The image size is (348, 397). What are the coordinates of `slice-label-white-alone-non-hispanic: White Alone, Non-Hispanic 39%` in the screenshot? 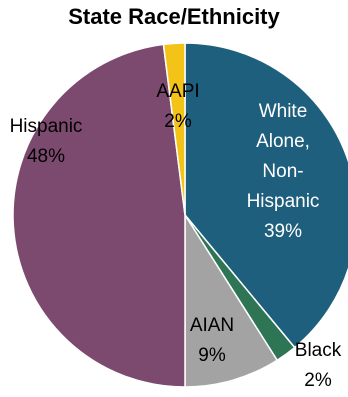 It's located at (283, 171).